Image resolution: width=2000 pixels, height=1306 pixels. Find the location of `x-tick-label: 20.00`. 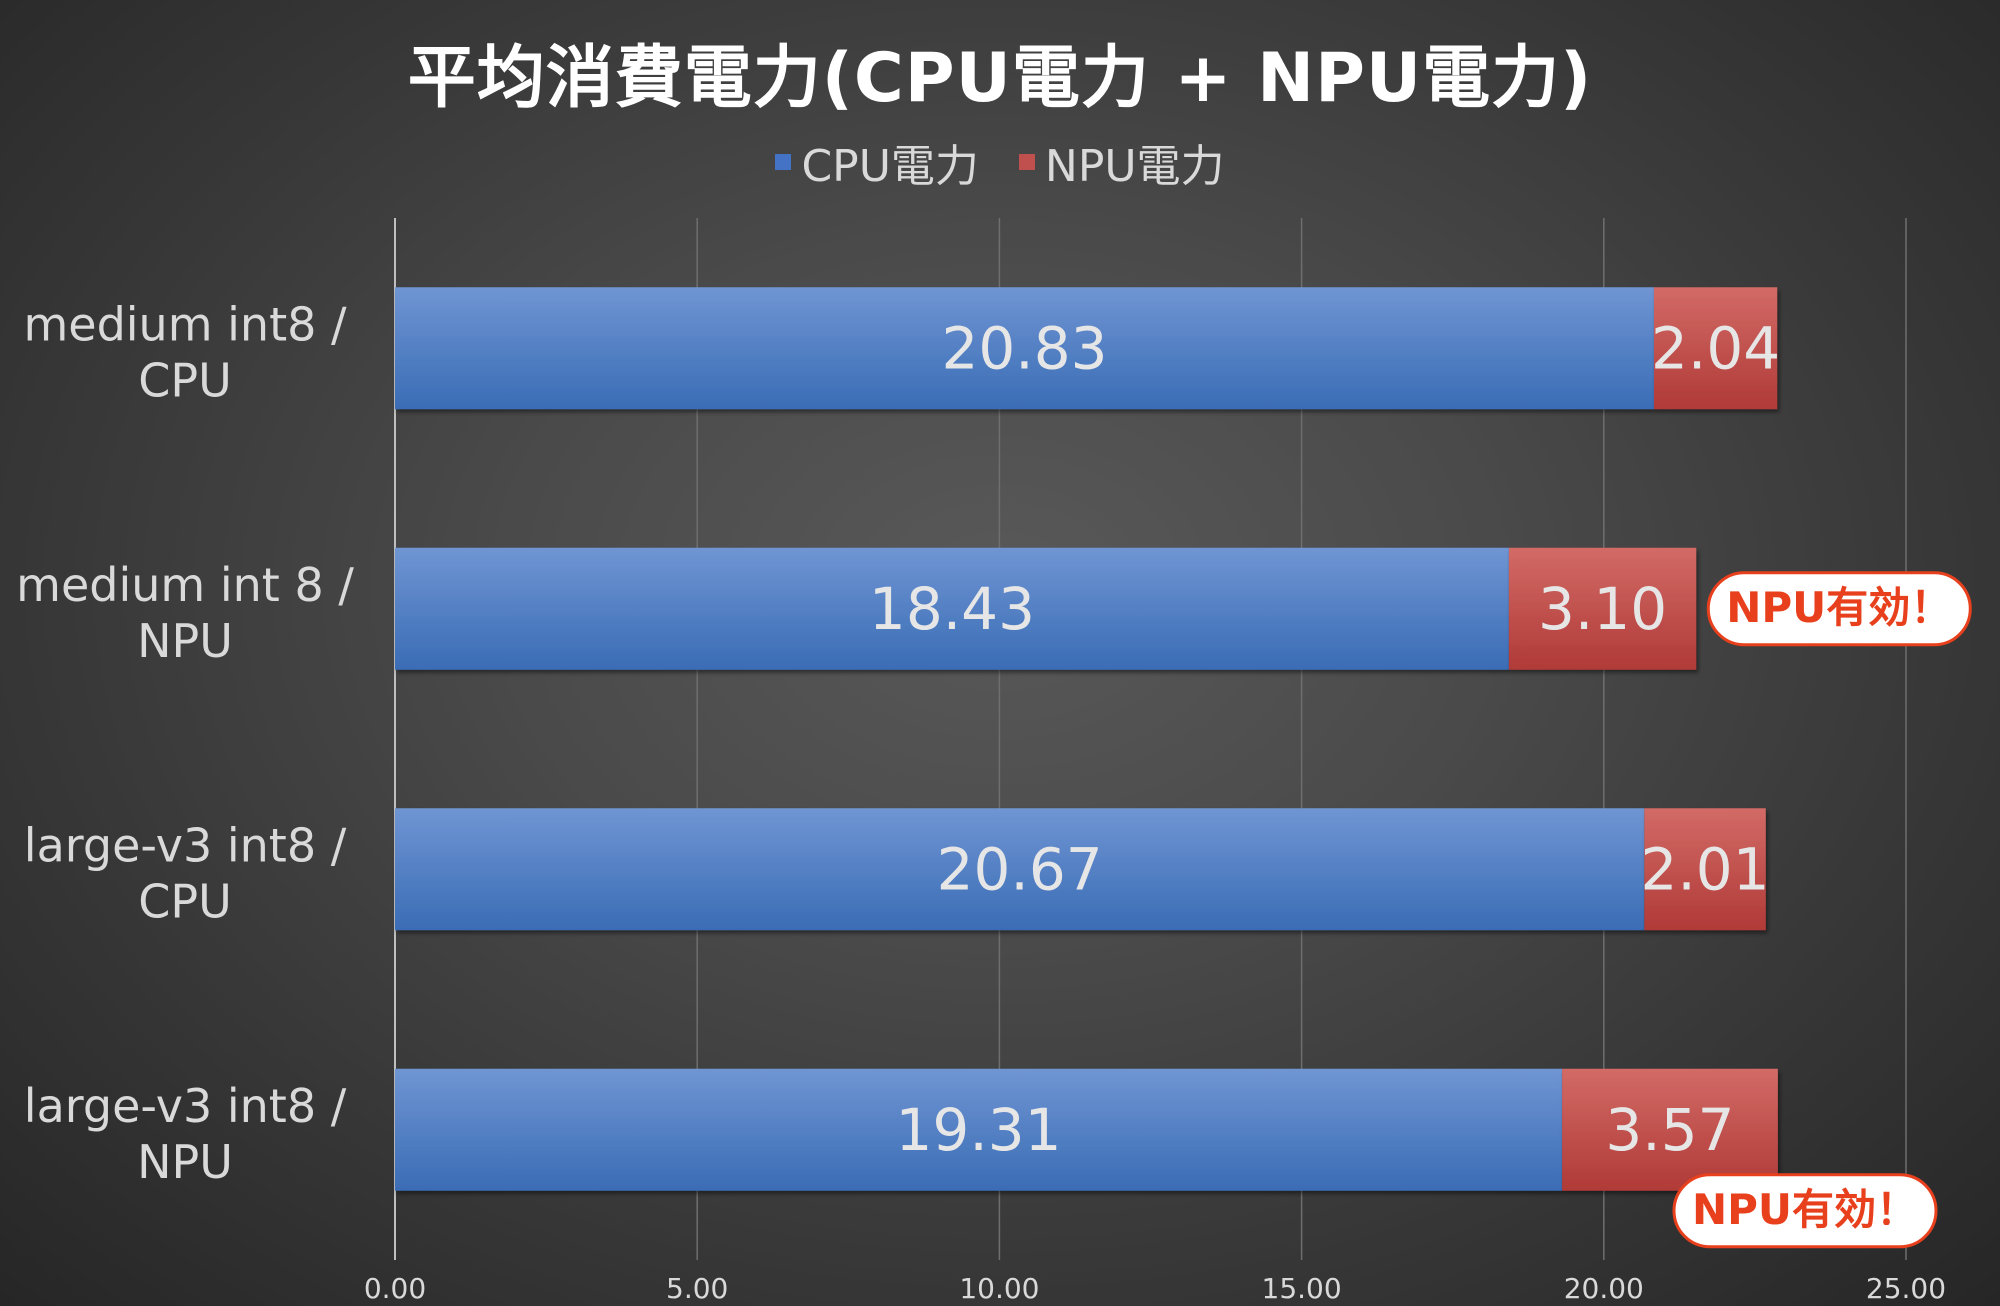

x-tick-label: 20.00 is located at coordinates (1604, 1288).